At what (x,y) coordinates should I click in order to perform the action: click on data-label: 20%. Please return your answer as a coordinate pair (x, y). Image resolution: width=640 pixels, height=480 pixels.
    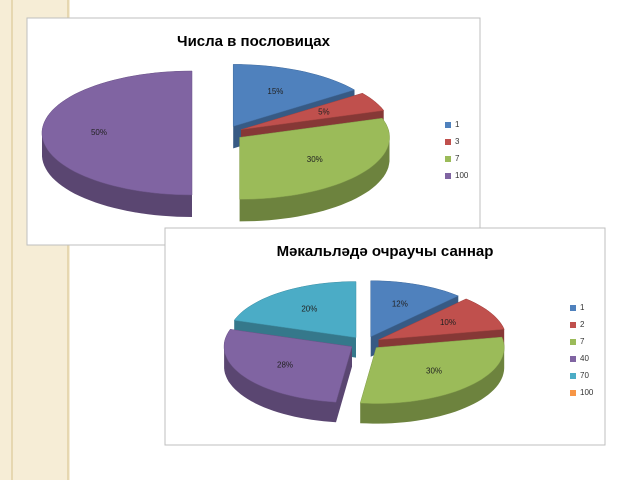
    Looking at the image, I should click on (309, 309).